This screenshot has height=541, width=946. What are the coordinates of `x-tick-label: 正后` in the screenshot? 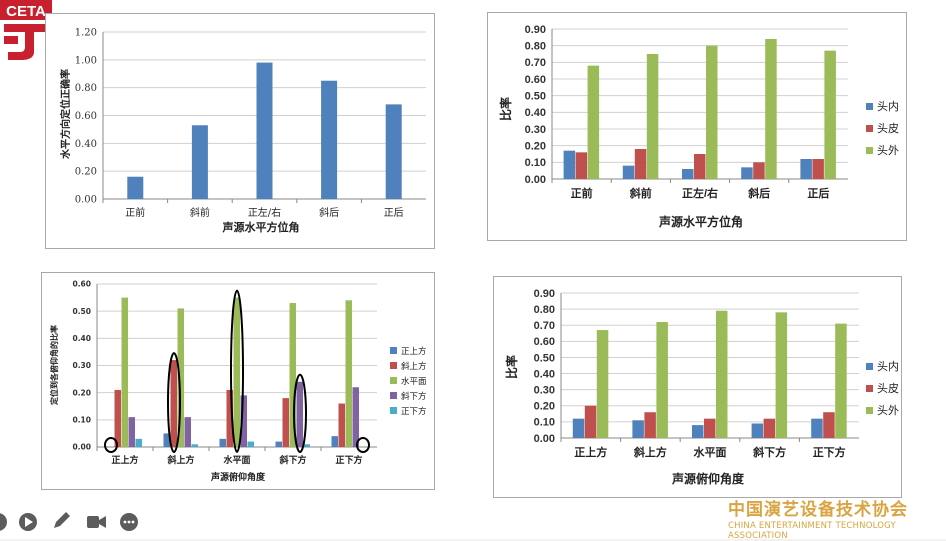 It's located at (394, 213).